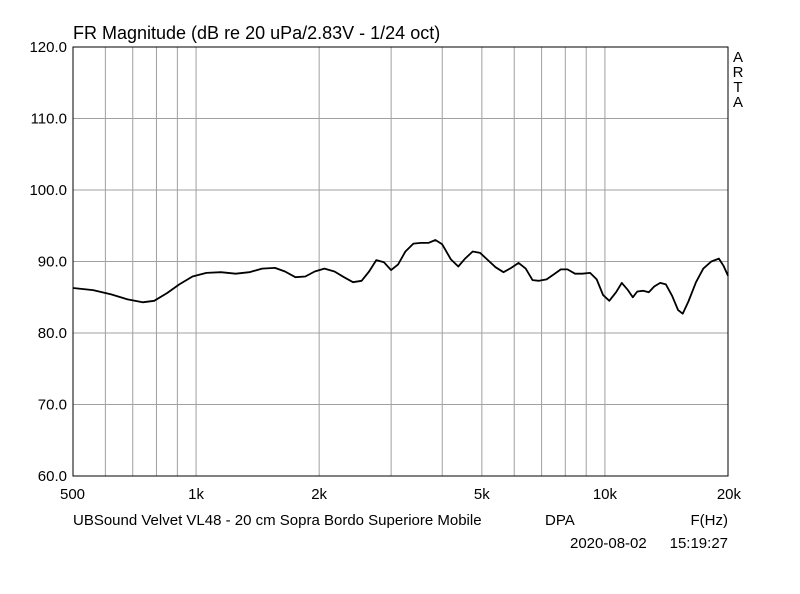 This screenshot has height=594, width=800. What do you see at coordinates (52, 333) in the screenshot?
I see `y-tick-label: 80.0` at bounding box center [52, 333].